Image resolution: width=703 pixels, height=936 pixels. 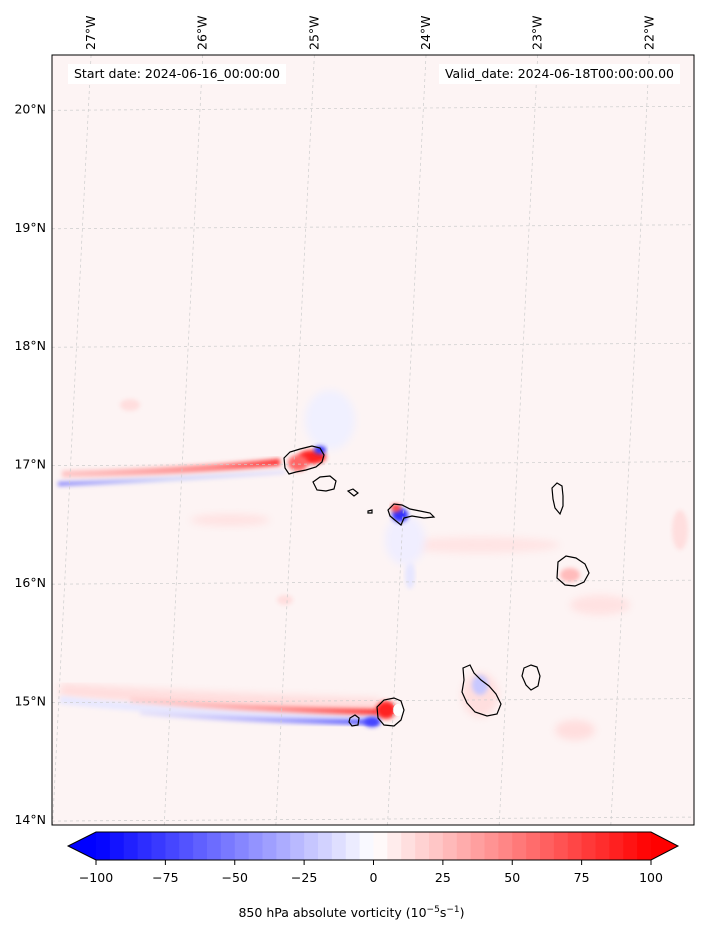 I want to click on colorbar-tick-label: 75, so click(x=582, y=877).